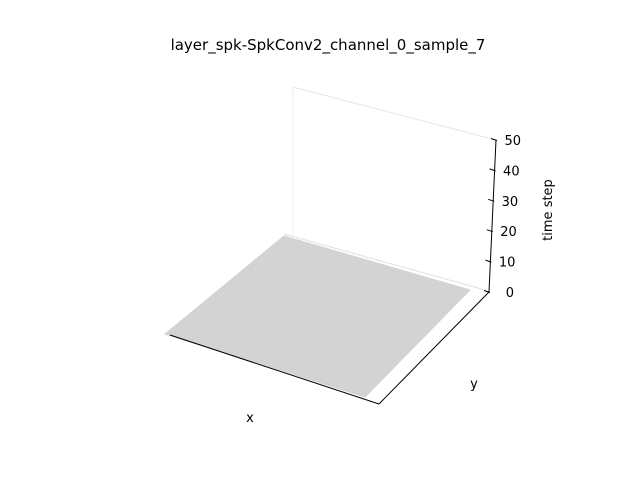 This screenshot has height=480, width=640. I want to click on y-axis: y, so click(434, 348).